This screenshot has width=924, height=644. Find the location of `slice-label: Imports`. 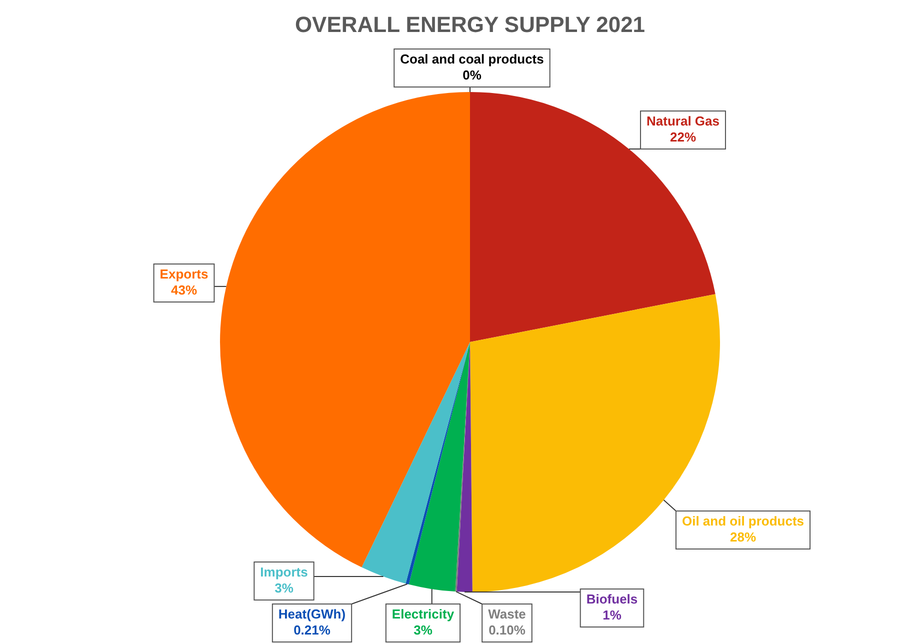

slice-label: Imports is located at coordinates (284, 572).